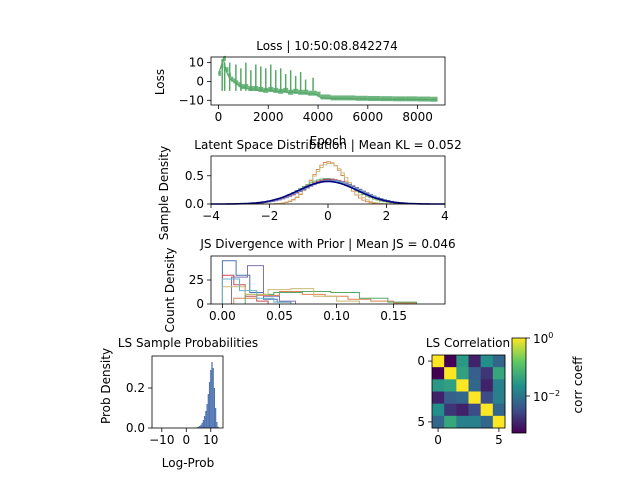 The height and width of the screenshot is (480, 640). Describe the element at coordinates (387, 216) in the screenshot. I see `latent-xtick-label: 2` at that location.